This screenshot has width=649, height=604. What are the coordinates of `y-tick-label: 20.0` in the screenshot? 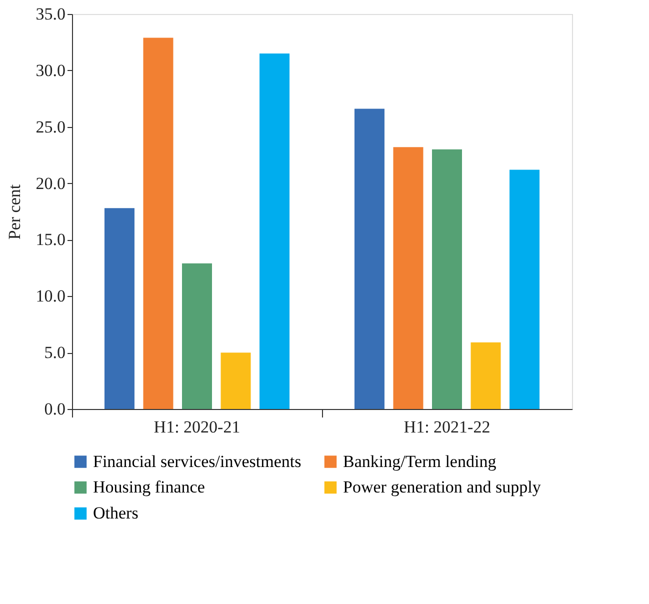 It's located at (51, 183).